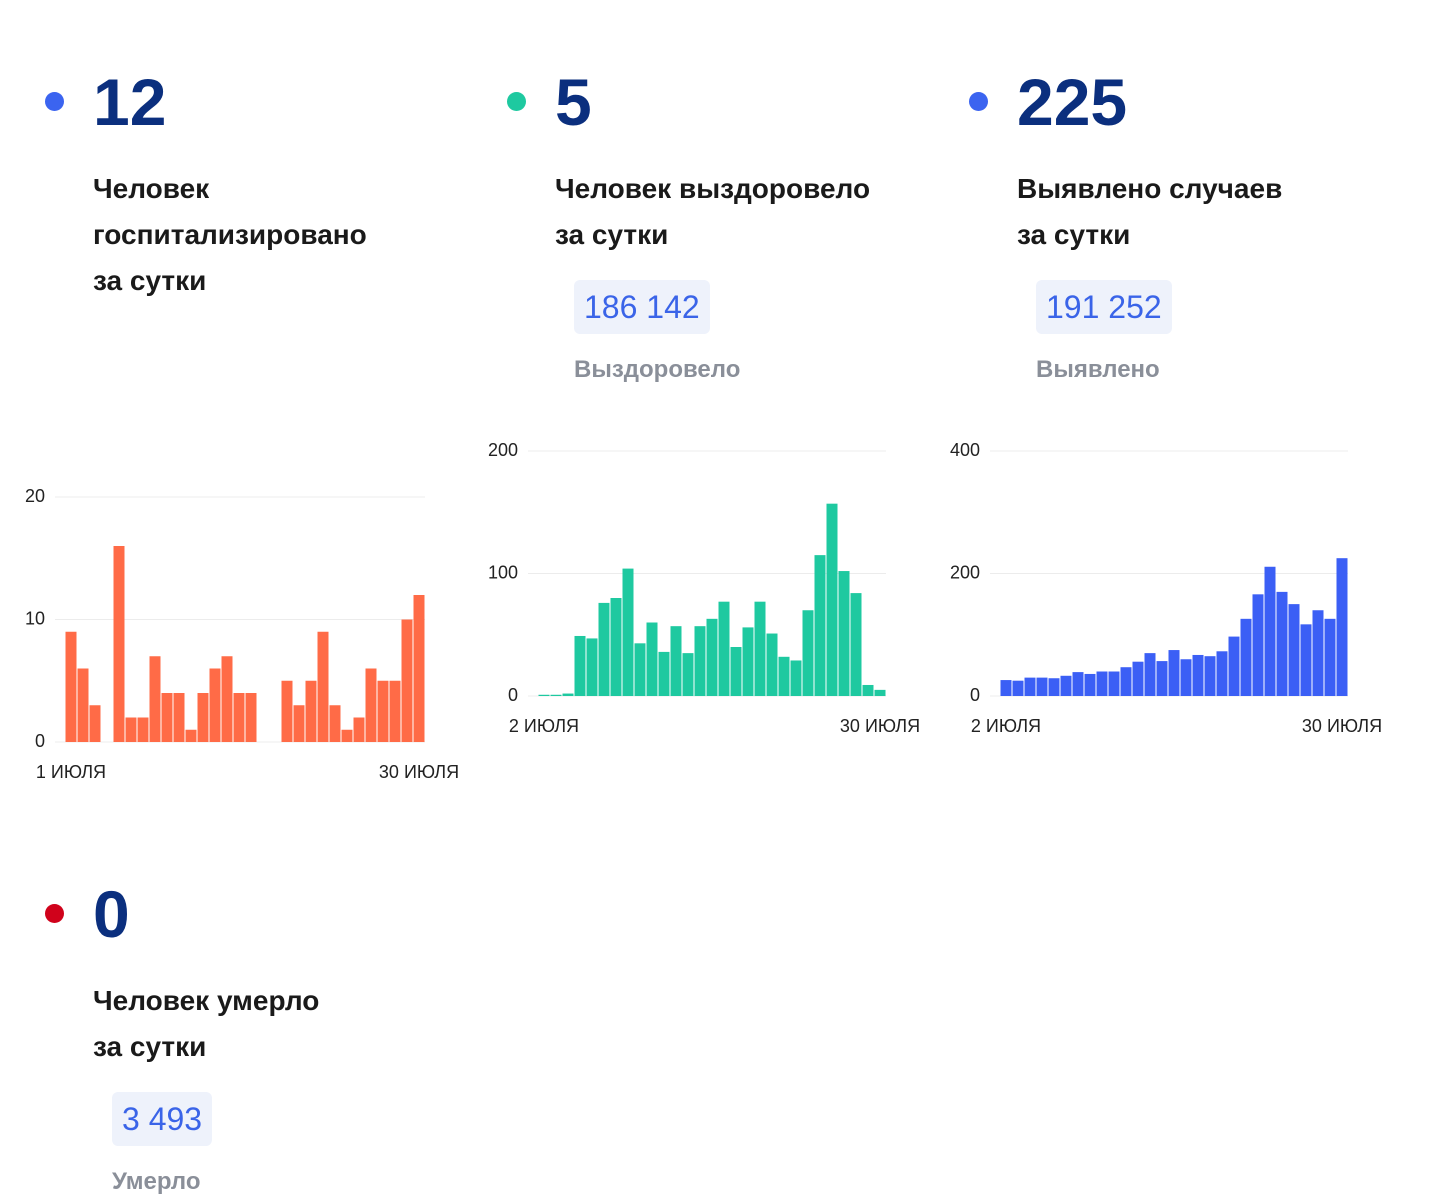 This screenshot has width=1441, height=1200. What do you see at coordinates (162, 1119) in the screenshot?
I see `stat-total: 3 493` at bounding box center [162, 1119].